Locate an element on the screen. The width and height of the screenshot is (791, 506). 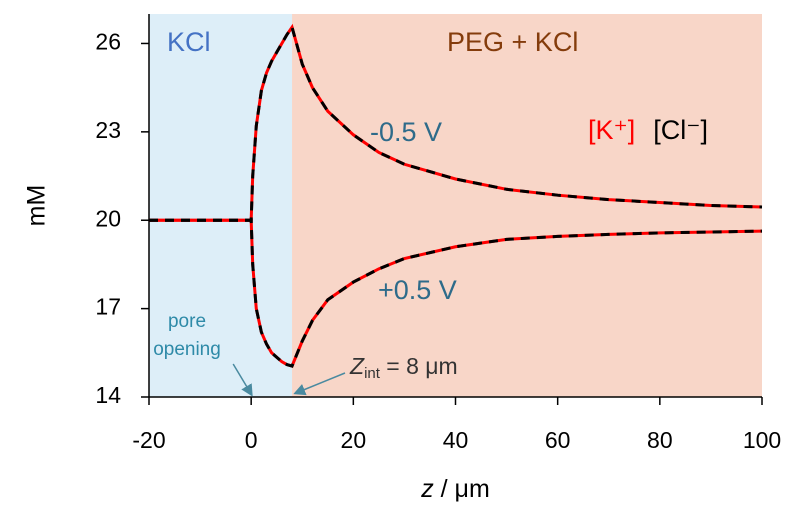
x-axis-label: z / μm is located at coordinates (455, 489).